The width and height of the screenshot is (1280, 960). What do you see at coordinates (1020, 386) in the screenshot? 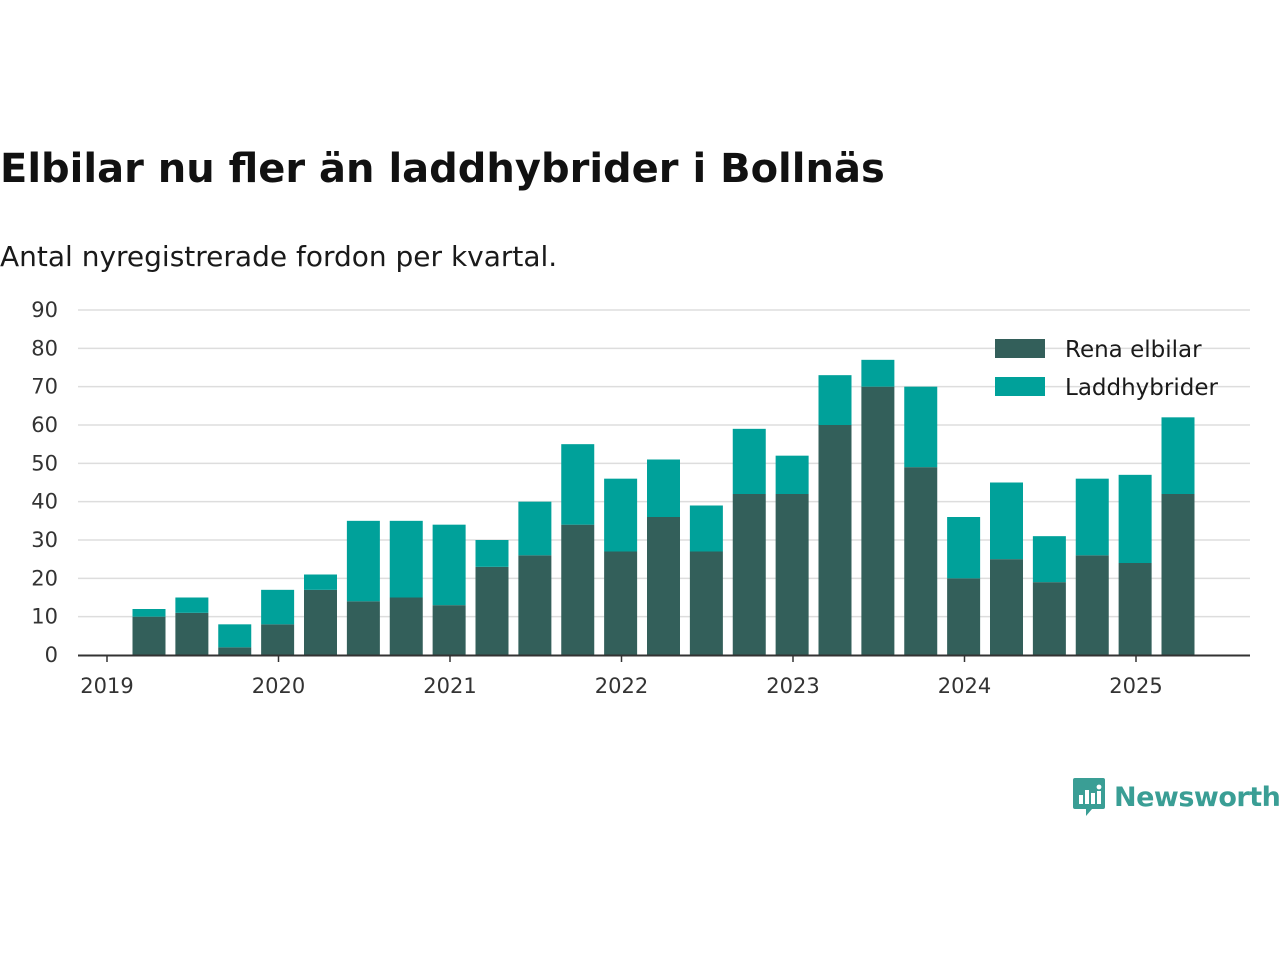
I see `legend-swatch-laddhybrider` at bounding box center [1020, 386].